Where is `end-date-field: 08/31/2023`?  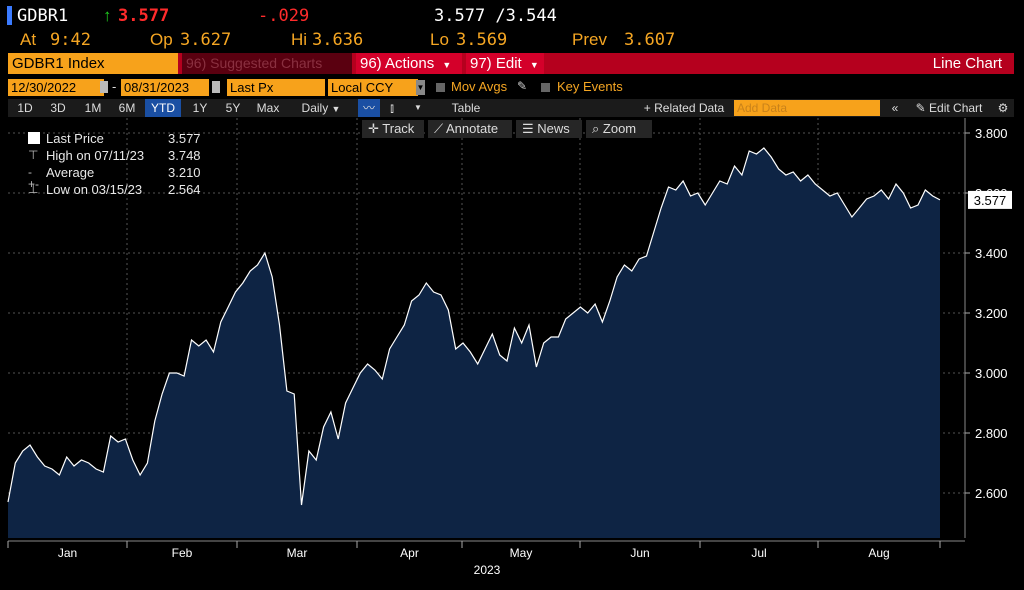 end-date-field: 08/31/2023 is located at coordinates (165, 87).